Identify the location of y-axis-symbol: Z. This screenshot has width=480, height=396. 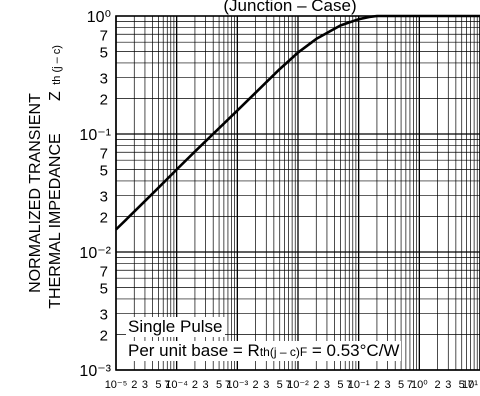
(55, 96).